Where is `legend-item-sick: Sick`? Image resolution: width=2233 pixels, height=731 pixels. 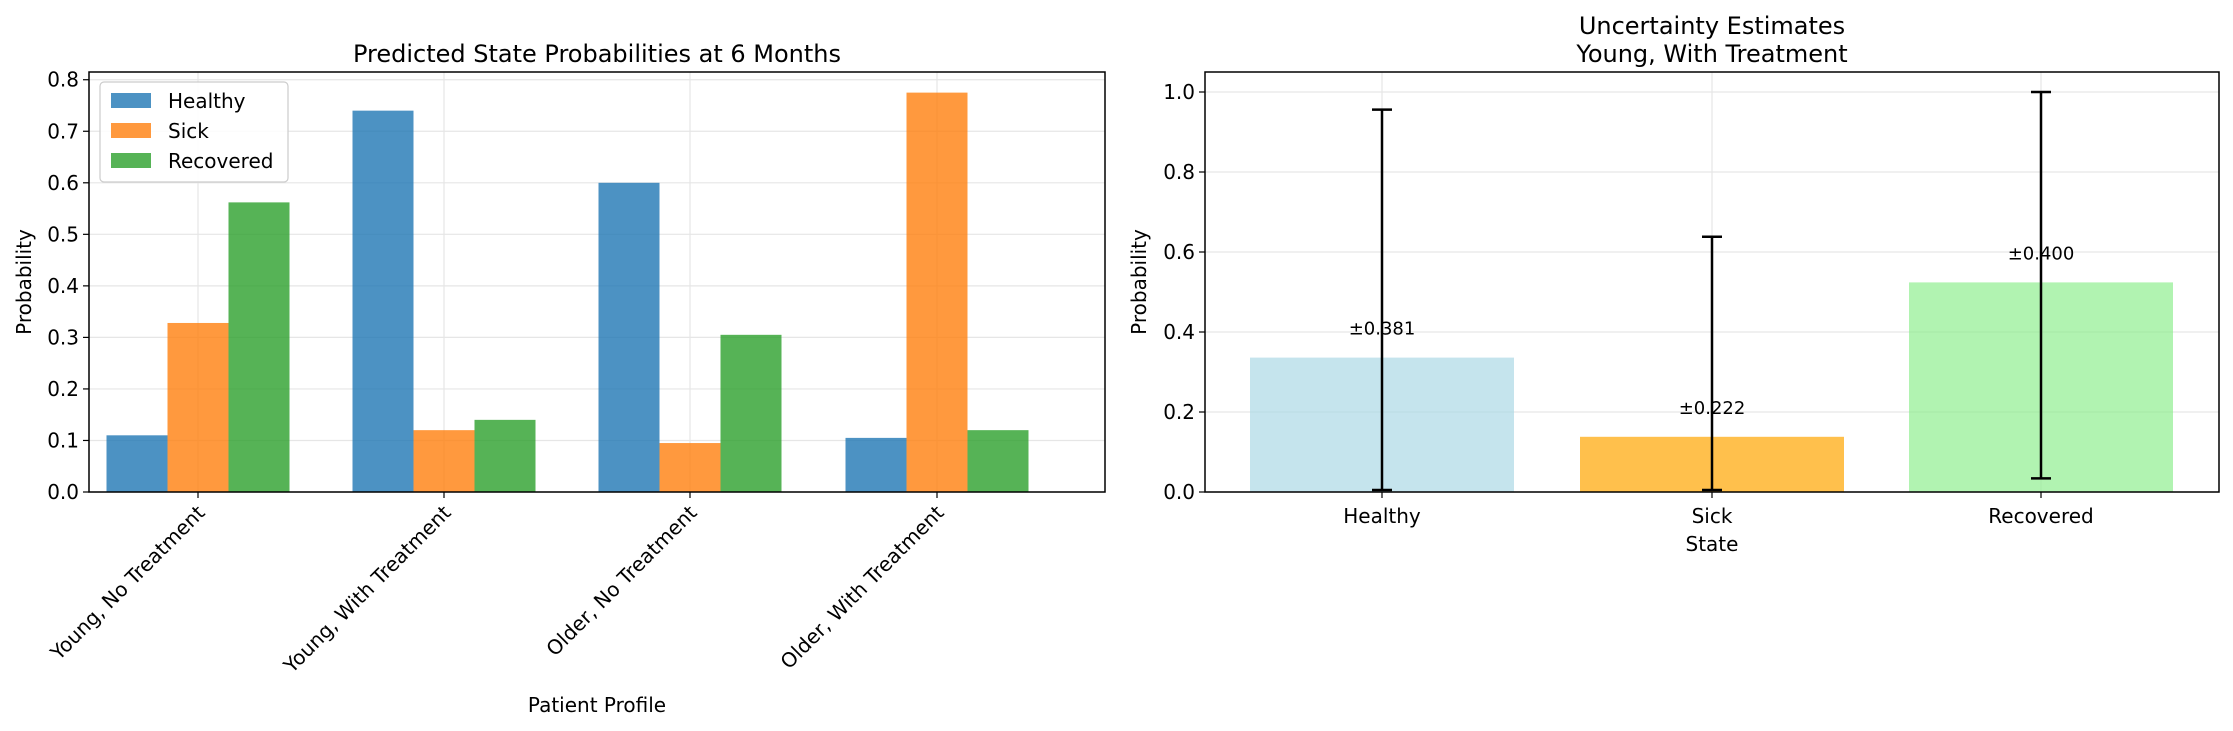
legend-item-sick: Sick is located at coordinates (160, 131).